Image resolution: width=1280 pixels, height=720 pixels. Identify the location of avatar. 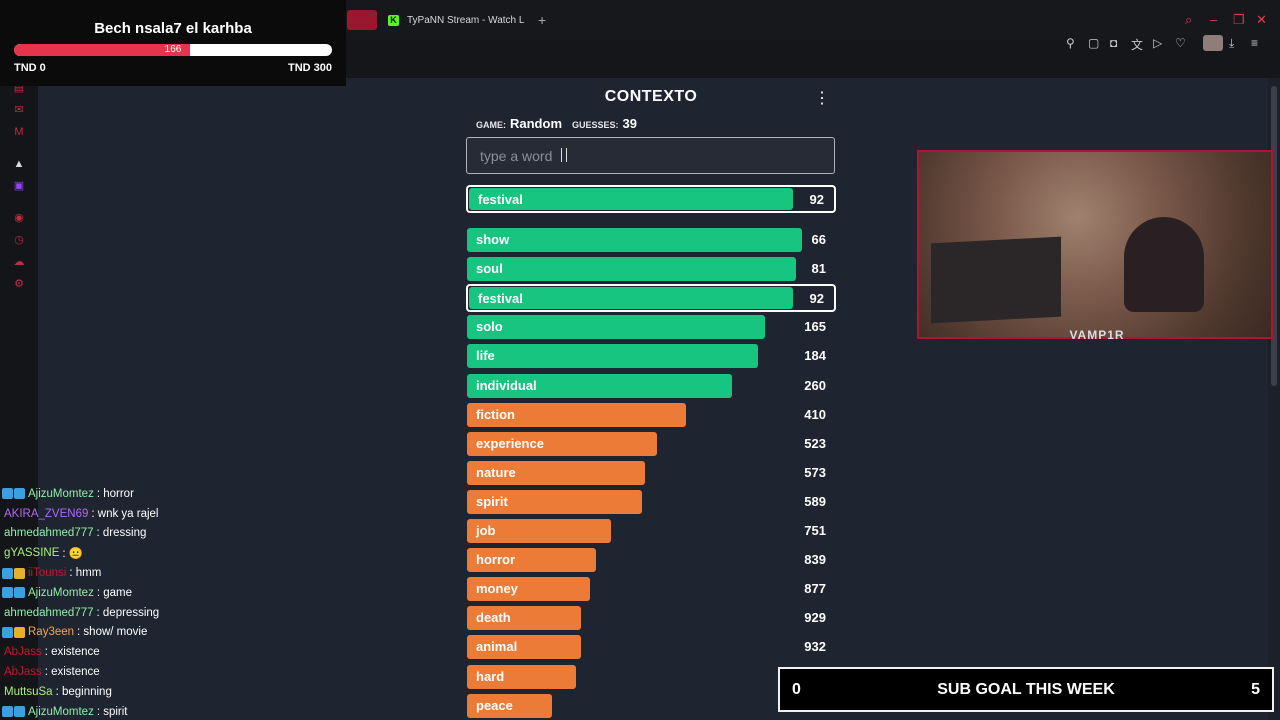
(1213, 43).